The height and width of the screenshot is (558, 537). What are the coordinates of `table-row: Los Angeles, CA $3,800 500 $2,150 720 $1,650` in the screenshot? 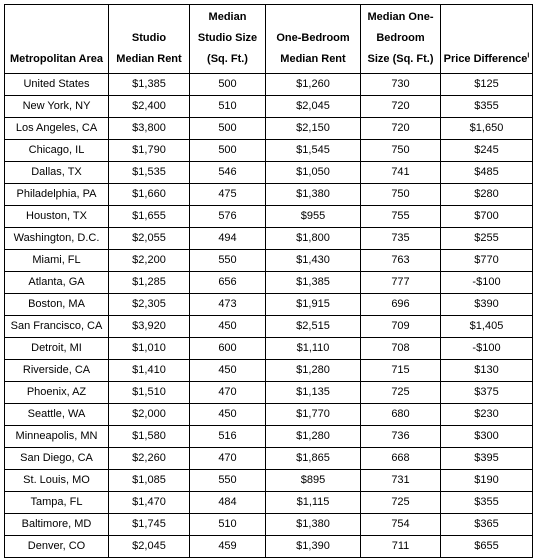 It's located at (268, 128).